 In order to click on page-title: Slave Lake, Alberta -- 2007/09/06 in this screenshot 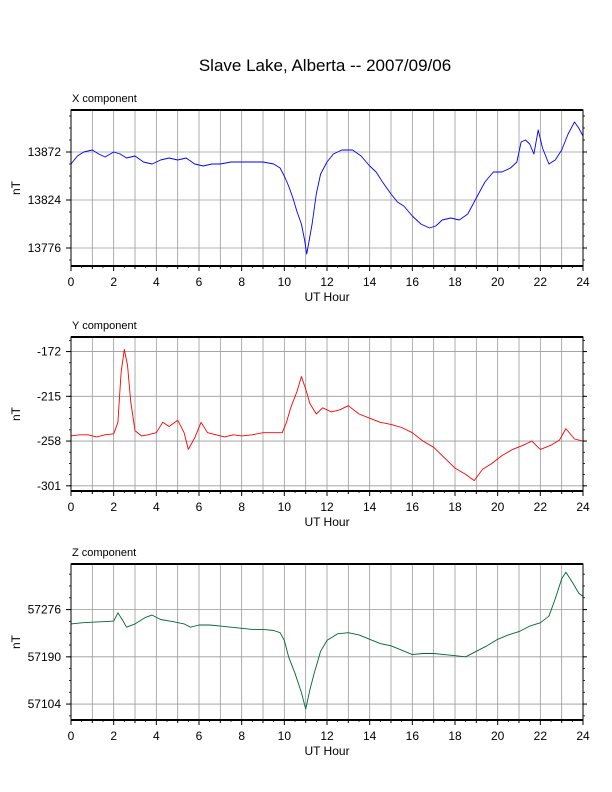, I will do `click(325, 65)`.